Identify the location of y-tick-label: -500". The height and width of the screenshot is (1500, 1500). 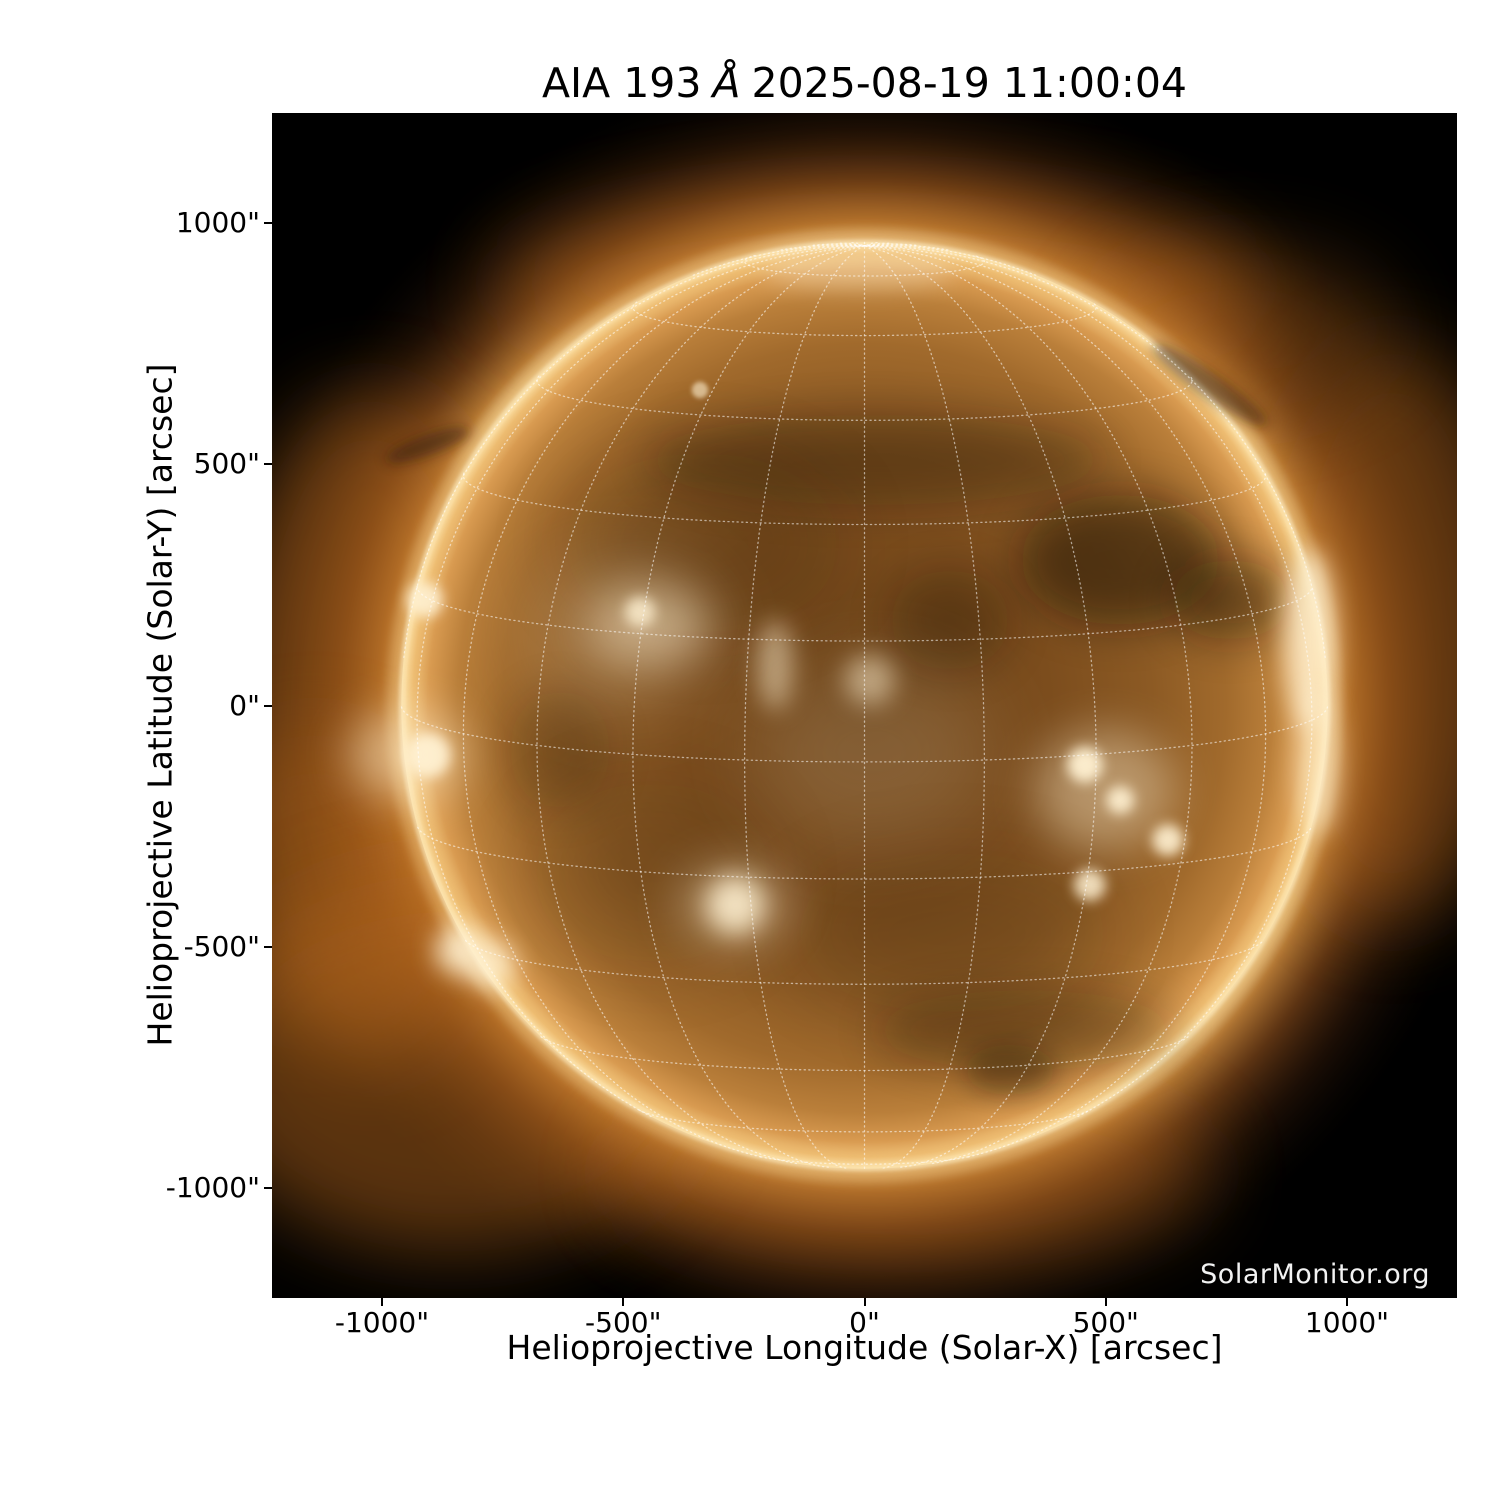
(221, 946).